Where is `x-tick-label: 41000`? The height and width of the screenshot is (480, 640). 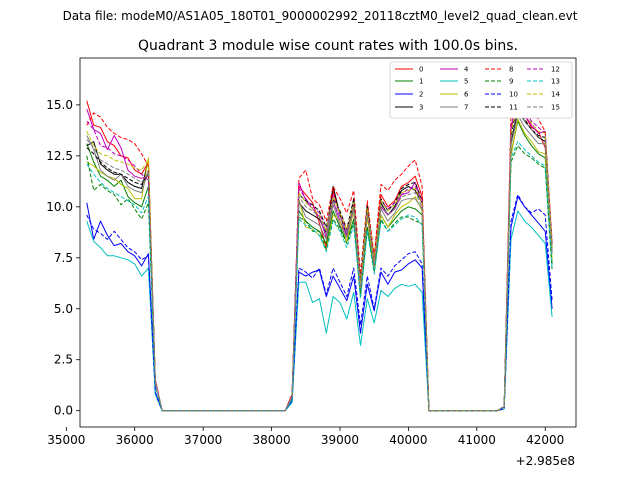
x-tick-label: 41000 is located at coordinates (477, 440).